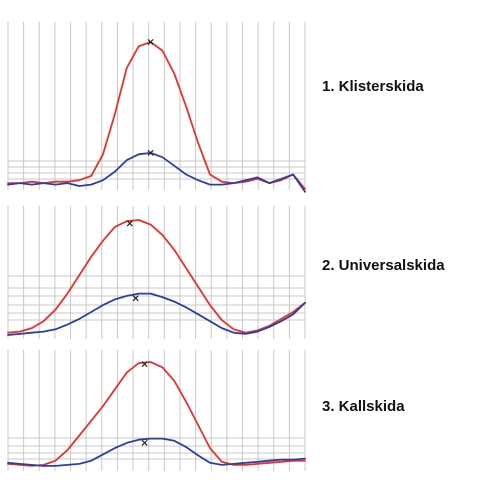  What do you see at coordinates (383, 265) in the screenshot?
I see `chart-title-universalskida: 2. Universalskida` at bounding box center [383, 265].